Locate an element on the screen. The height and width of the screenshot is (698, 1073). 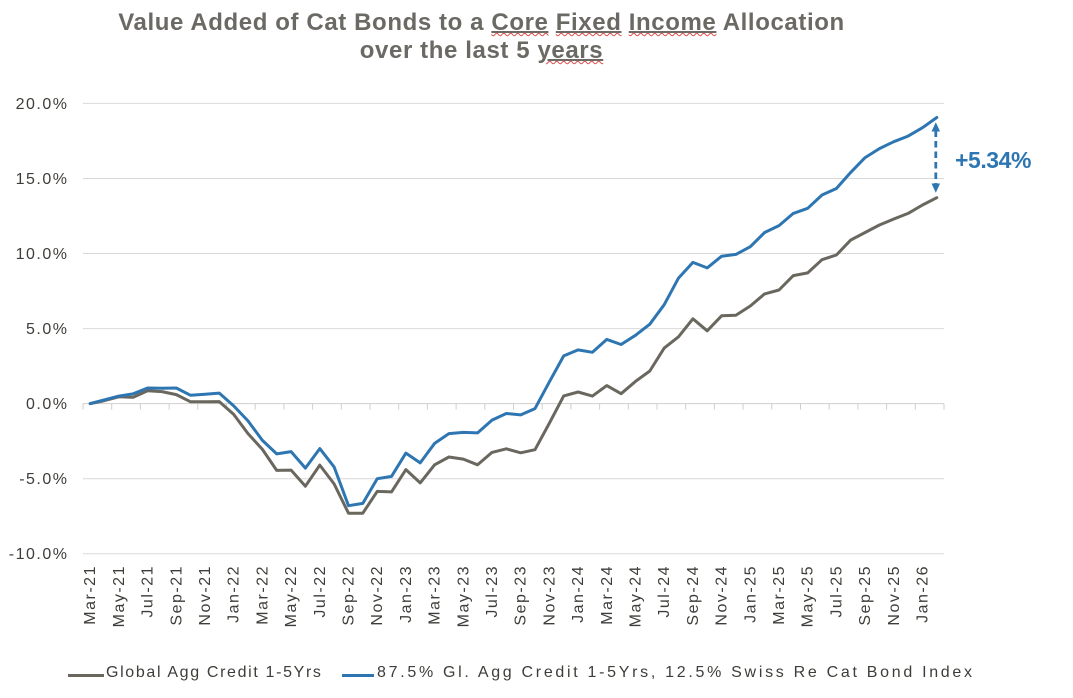
svg-text: Sep-21 is located at coordinates (176, 595).